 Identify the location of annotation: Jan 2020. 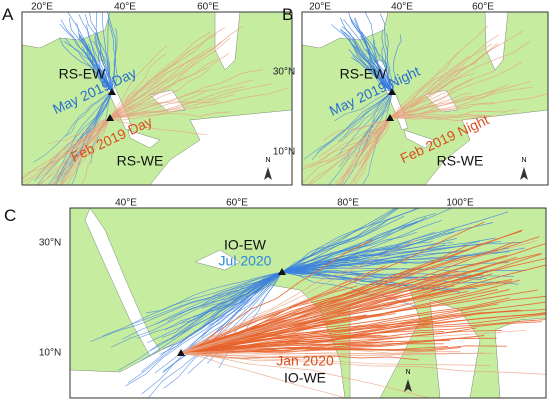
(305, 361).